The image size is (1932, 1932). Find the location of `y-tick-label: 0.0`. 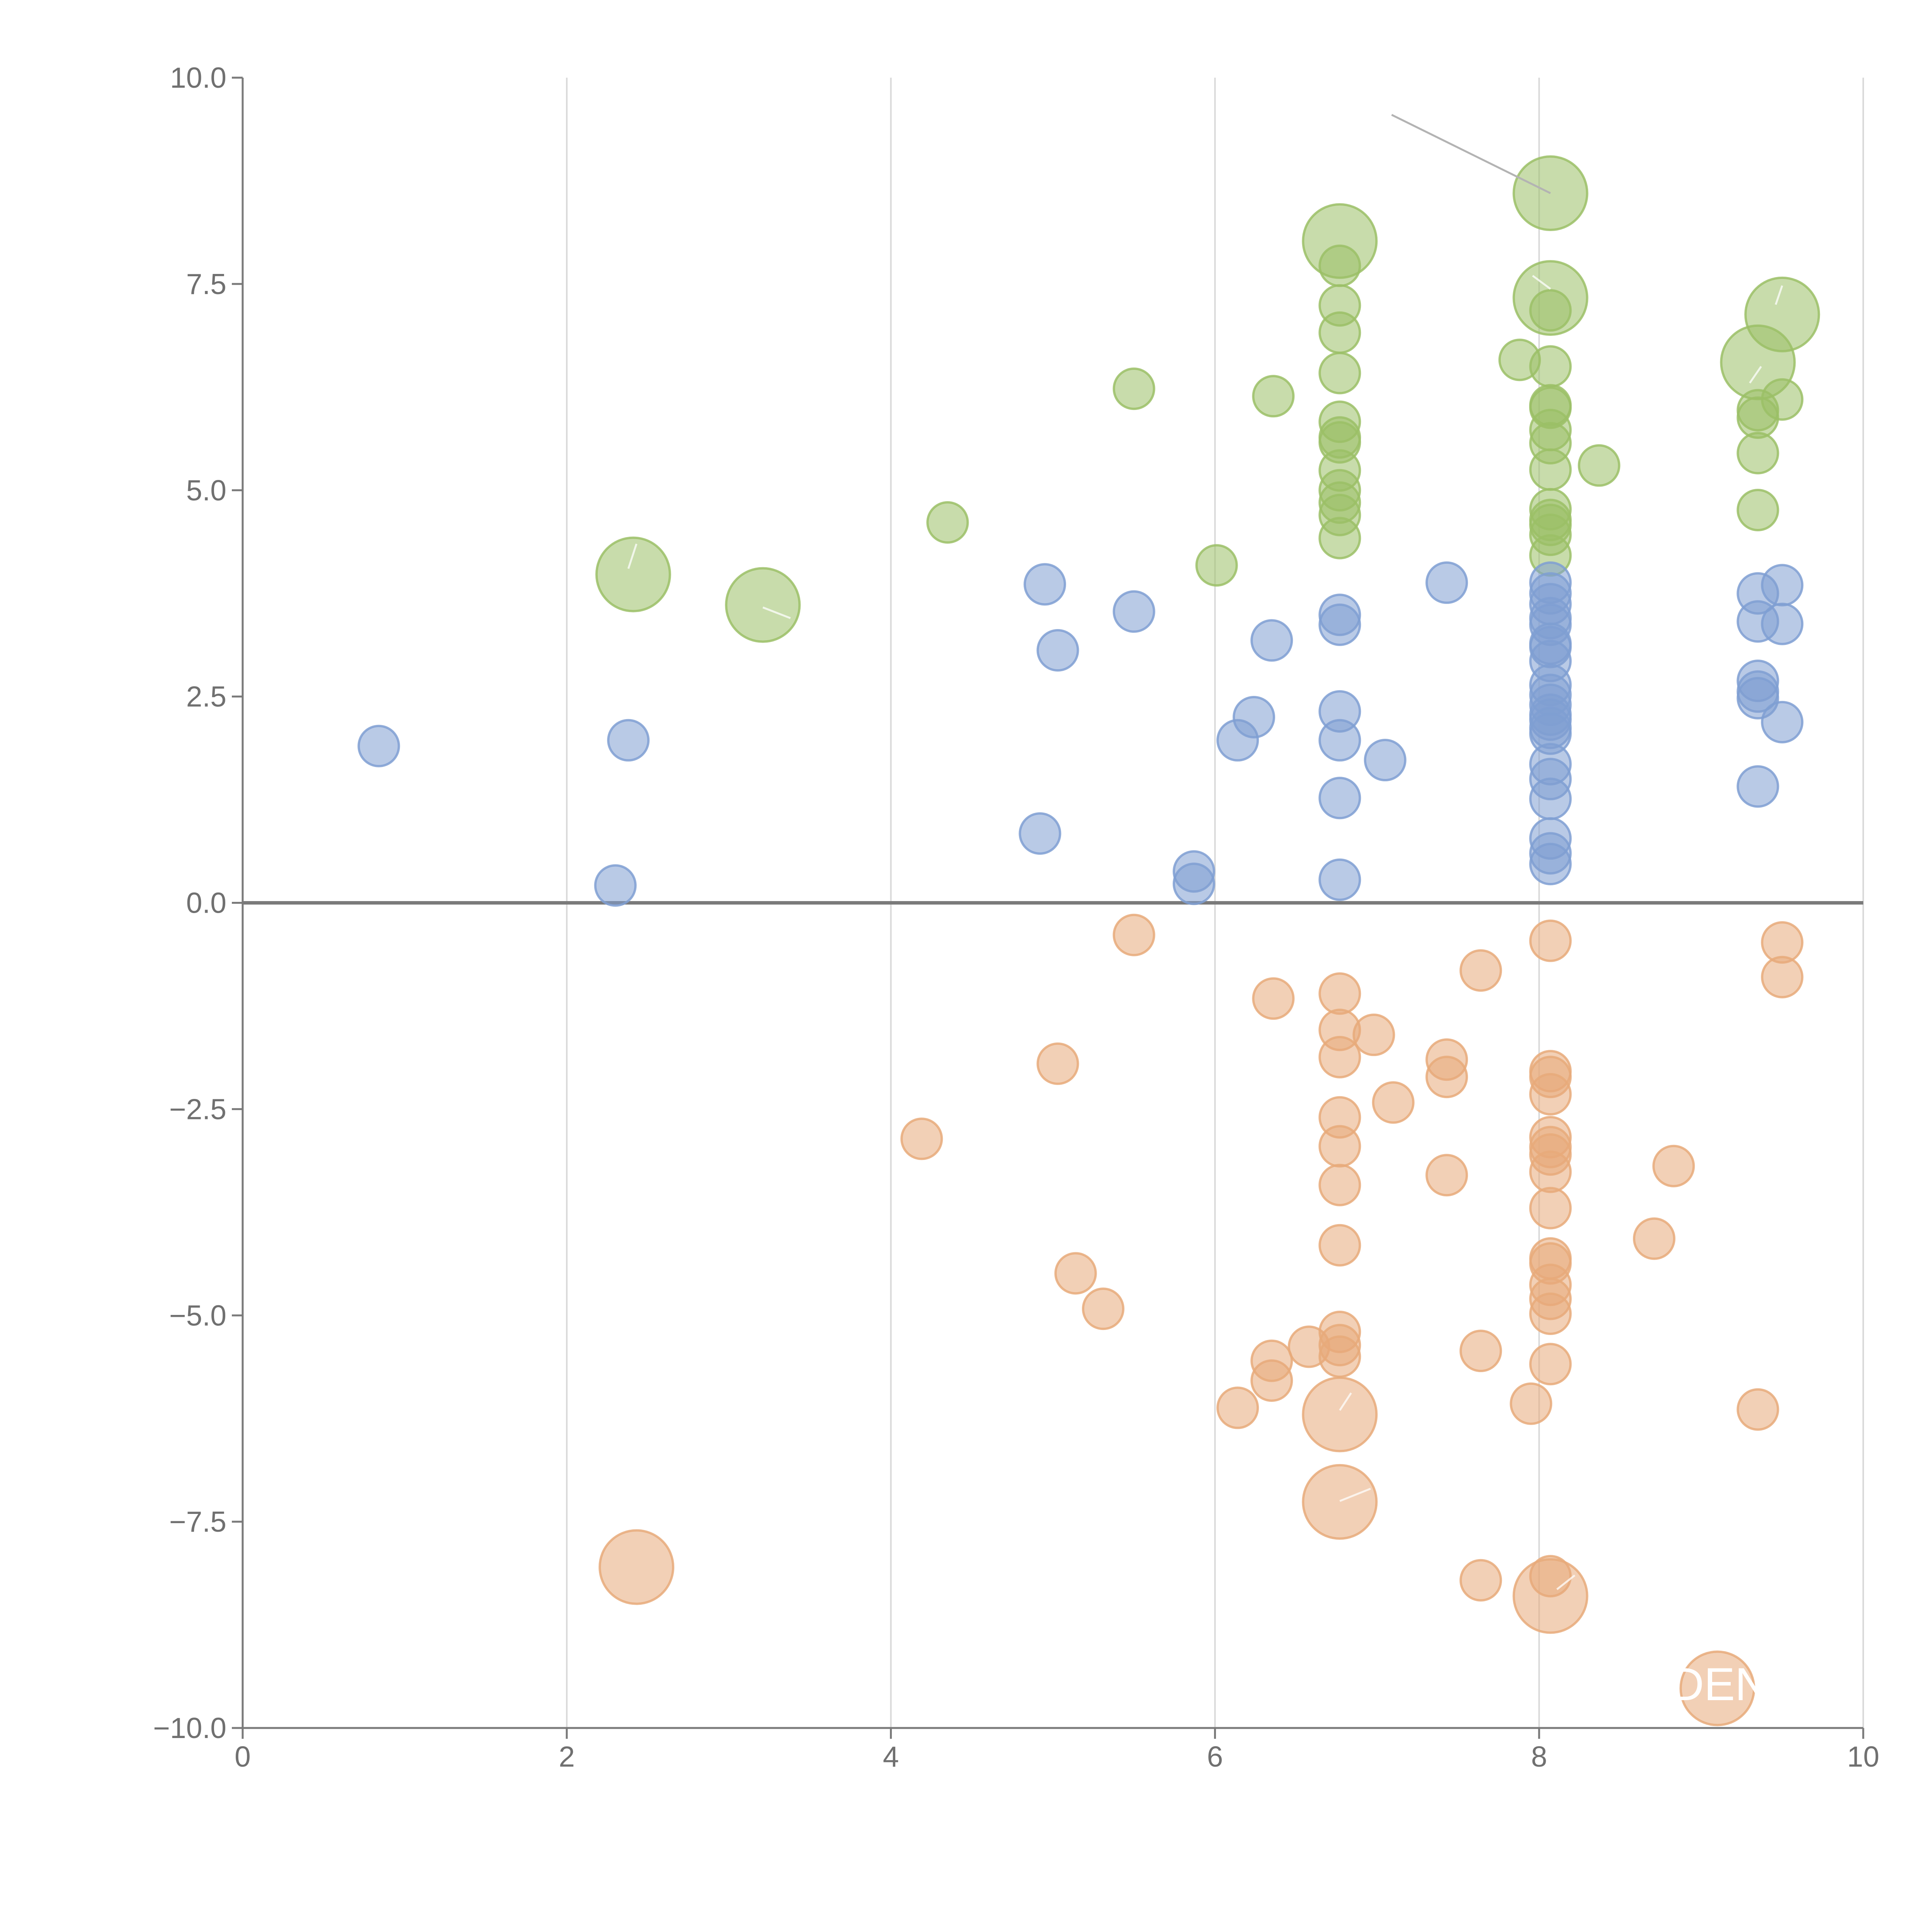

y-tick-label: 0.0 is located at coordinates (206, 903).